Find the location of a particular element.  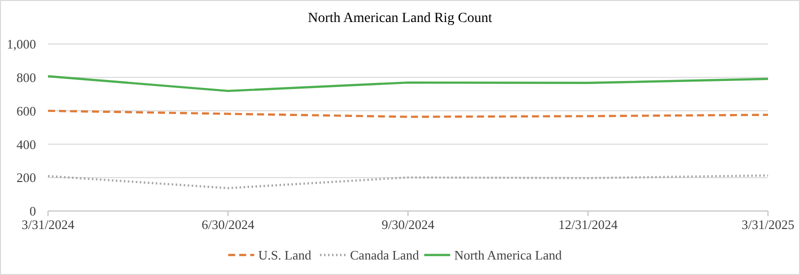

legend-label: North America Land is located at coordinates (508, 255).